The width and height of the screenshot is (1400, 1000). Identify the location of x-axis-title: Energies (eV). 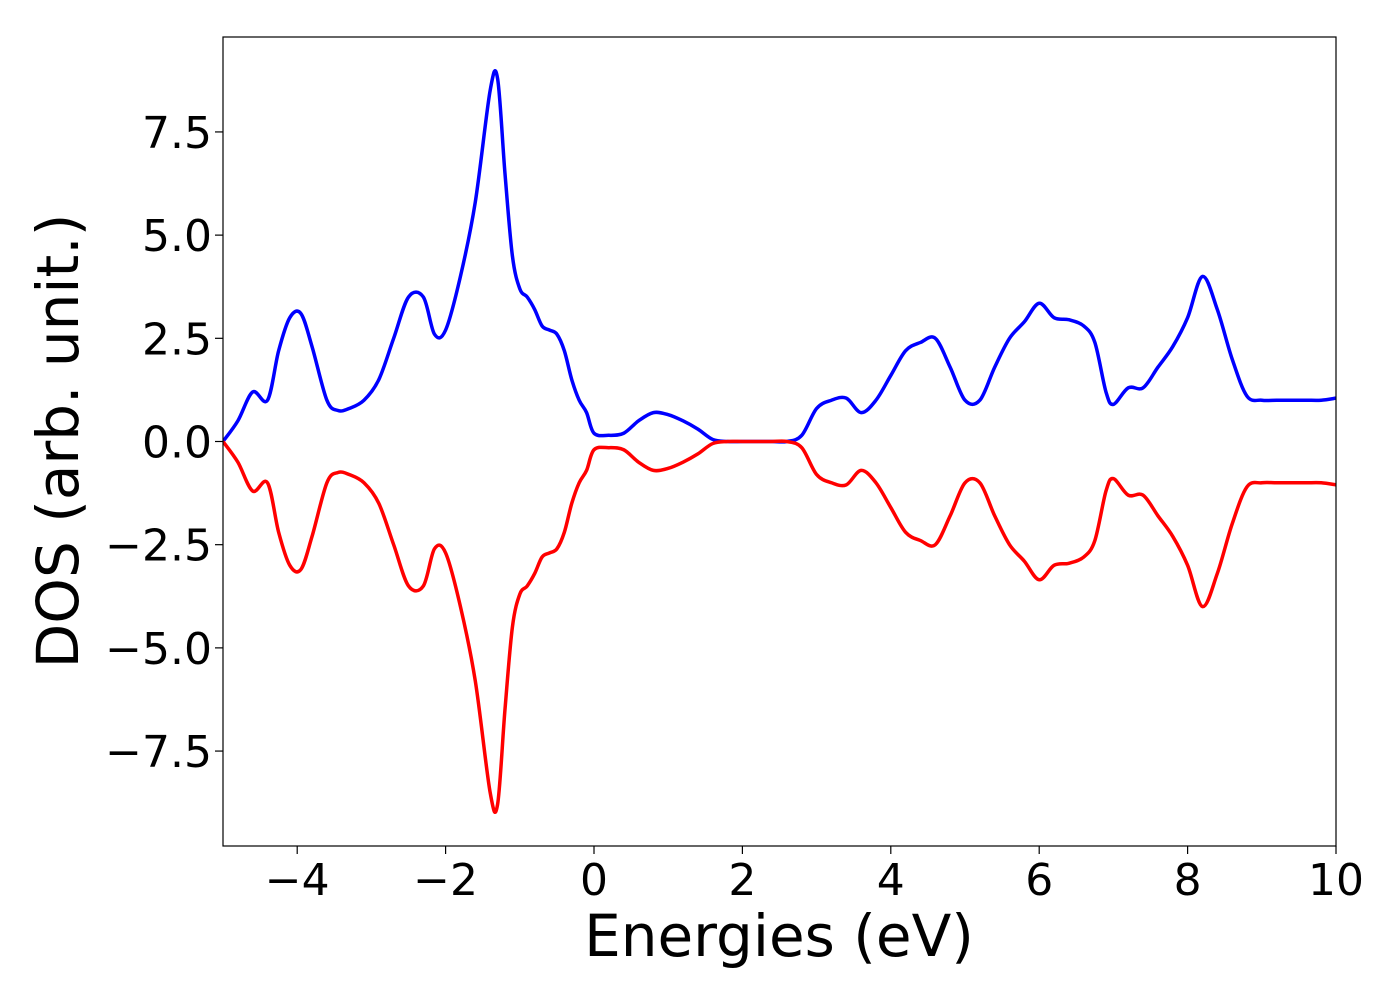
(779, 936).